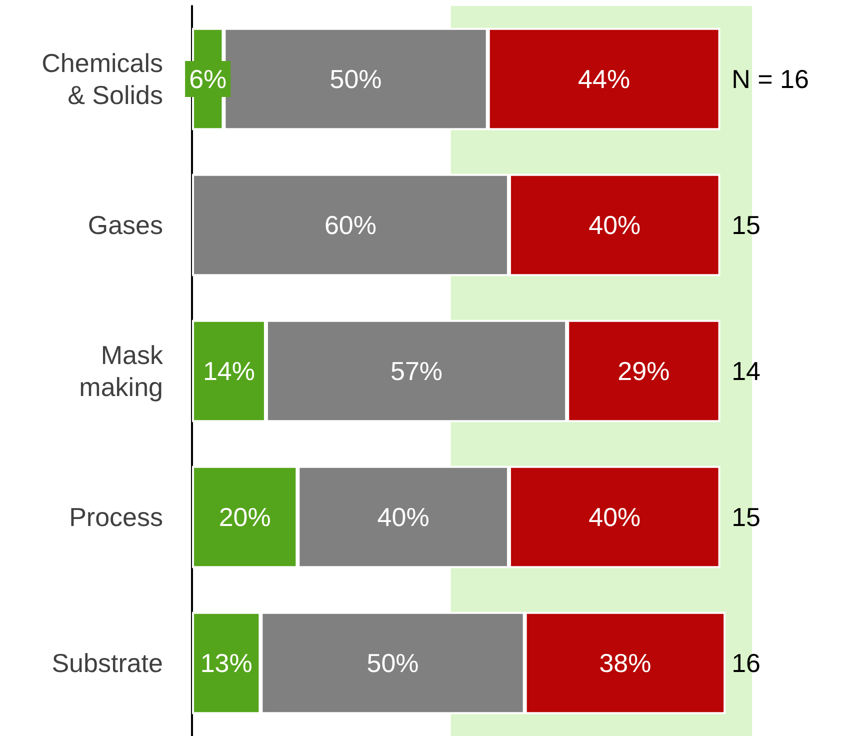  I want to click on annotation: 16, so click(746, 663).